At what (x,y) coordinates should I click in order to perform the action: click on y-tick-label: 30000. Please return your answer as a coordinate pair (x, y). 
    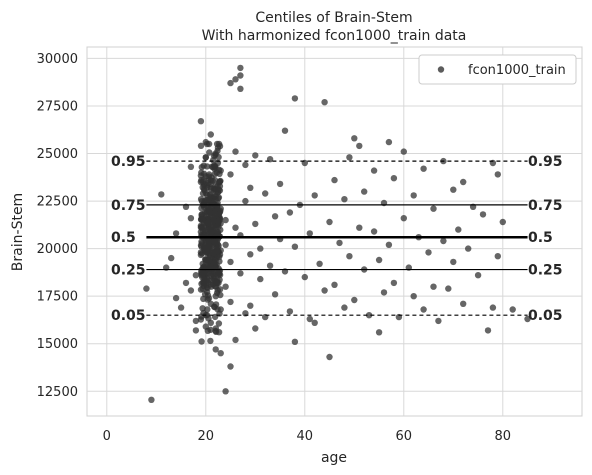
    Looking at the image, I should click on (57, 59).